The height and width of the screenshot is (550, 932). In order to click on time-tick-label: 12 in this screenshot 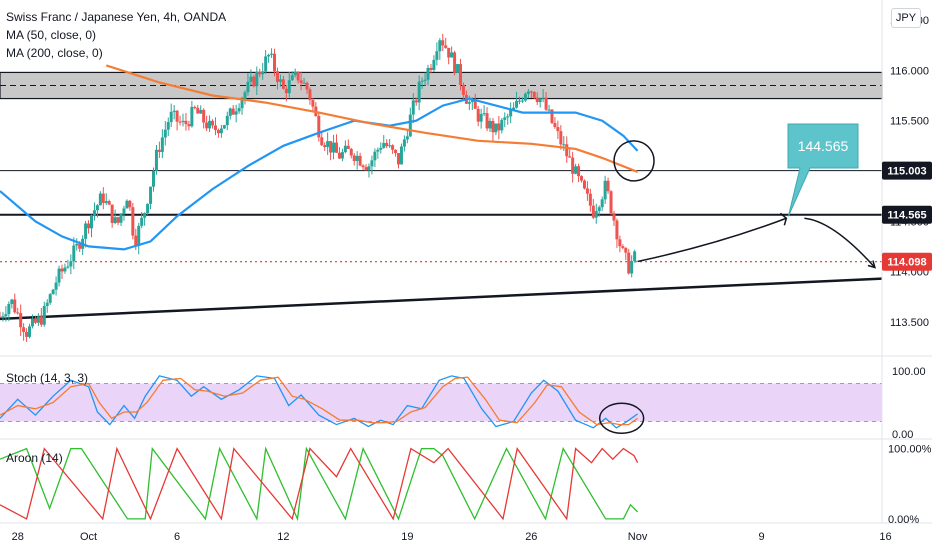, I will do `click(283, 537)`.